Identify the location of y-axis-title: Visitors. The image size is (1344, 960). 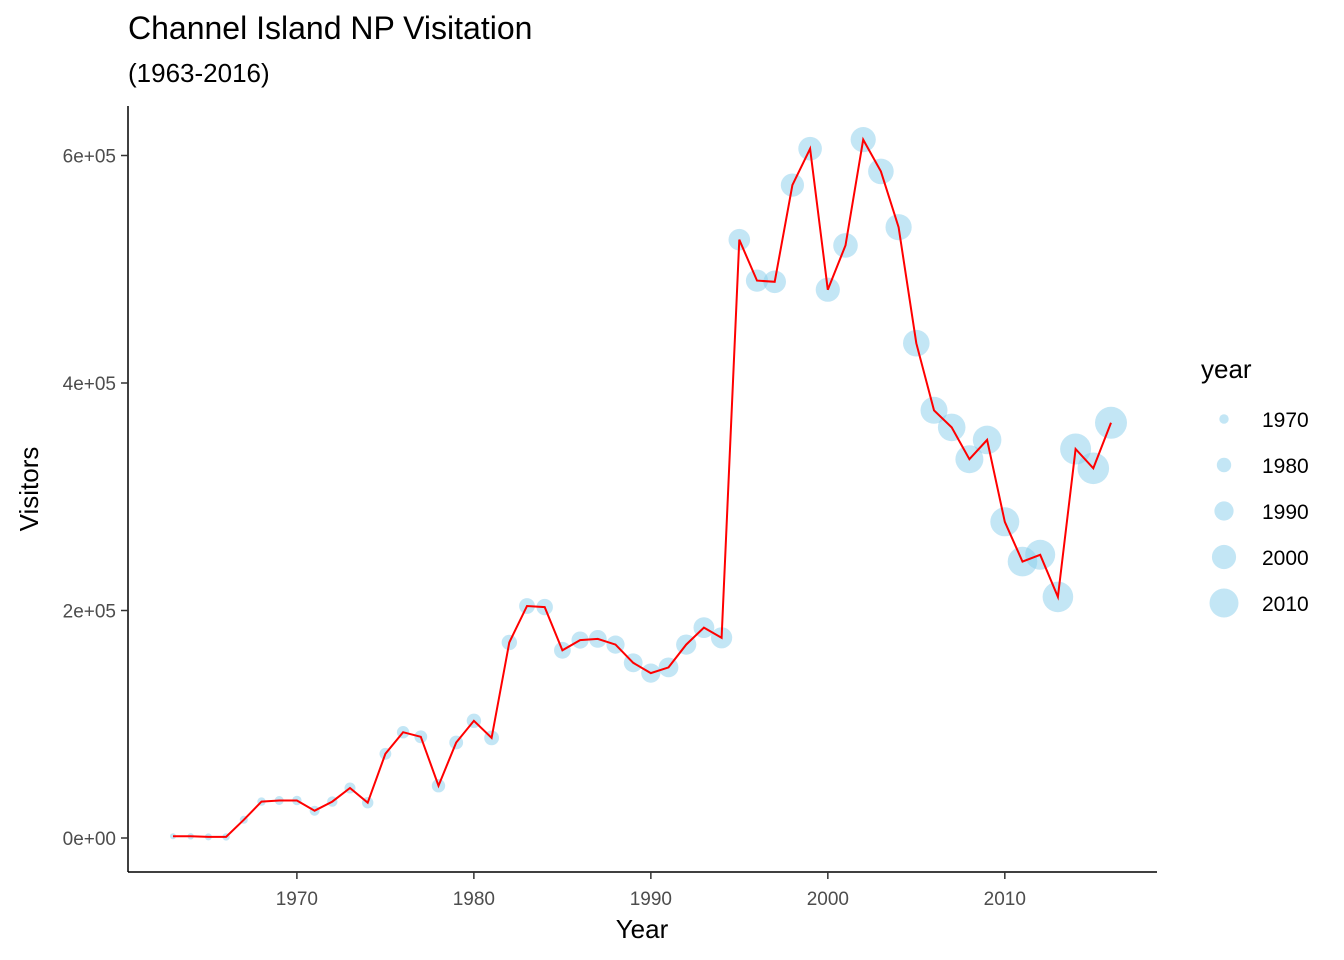
(29, 489).